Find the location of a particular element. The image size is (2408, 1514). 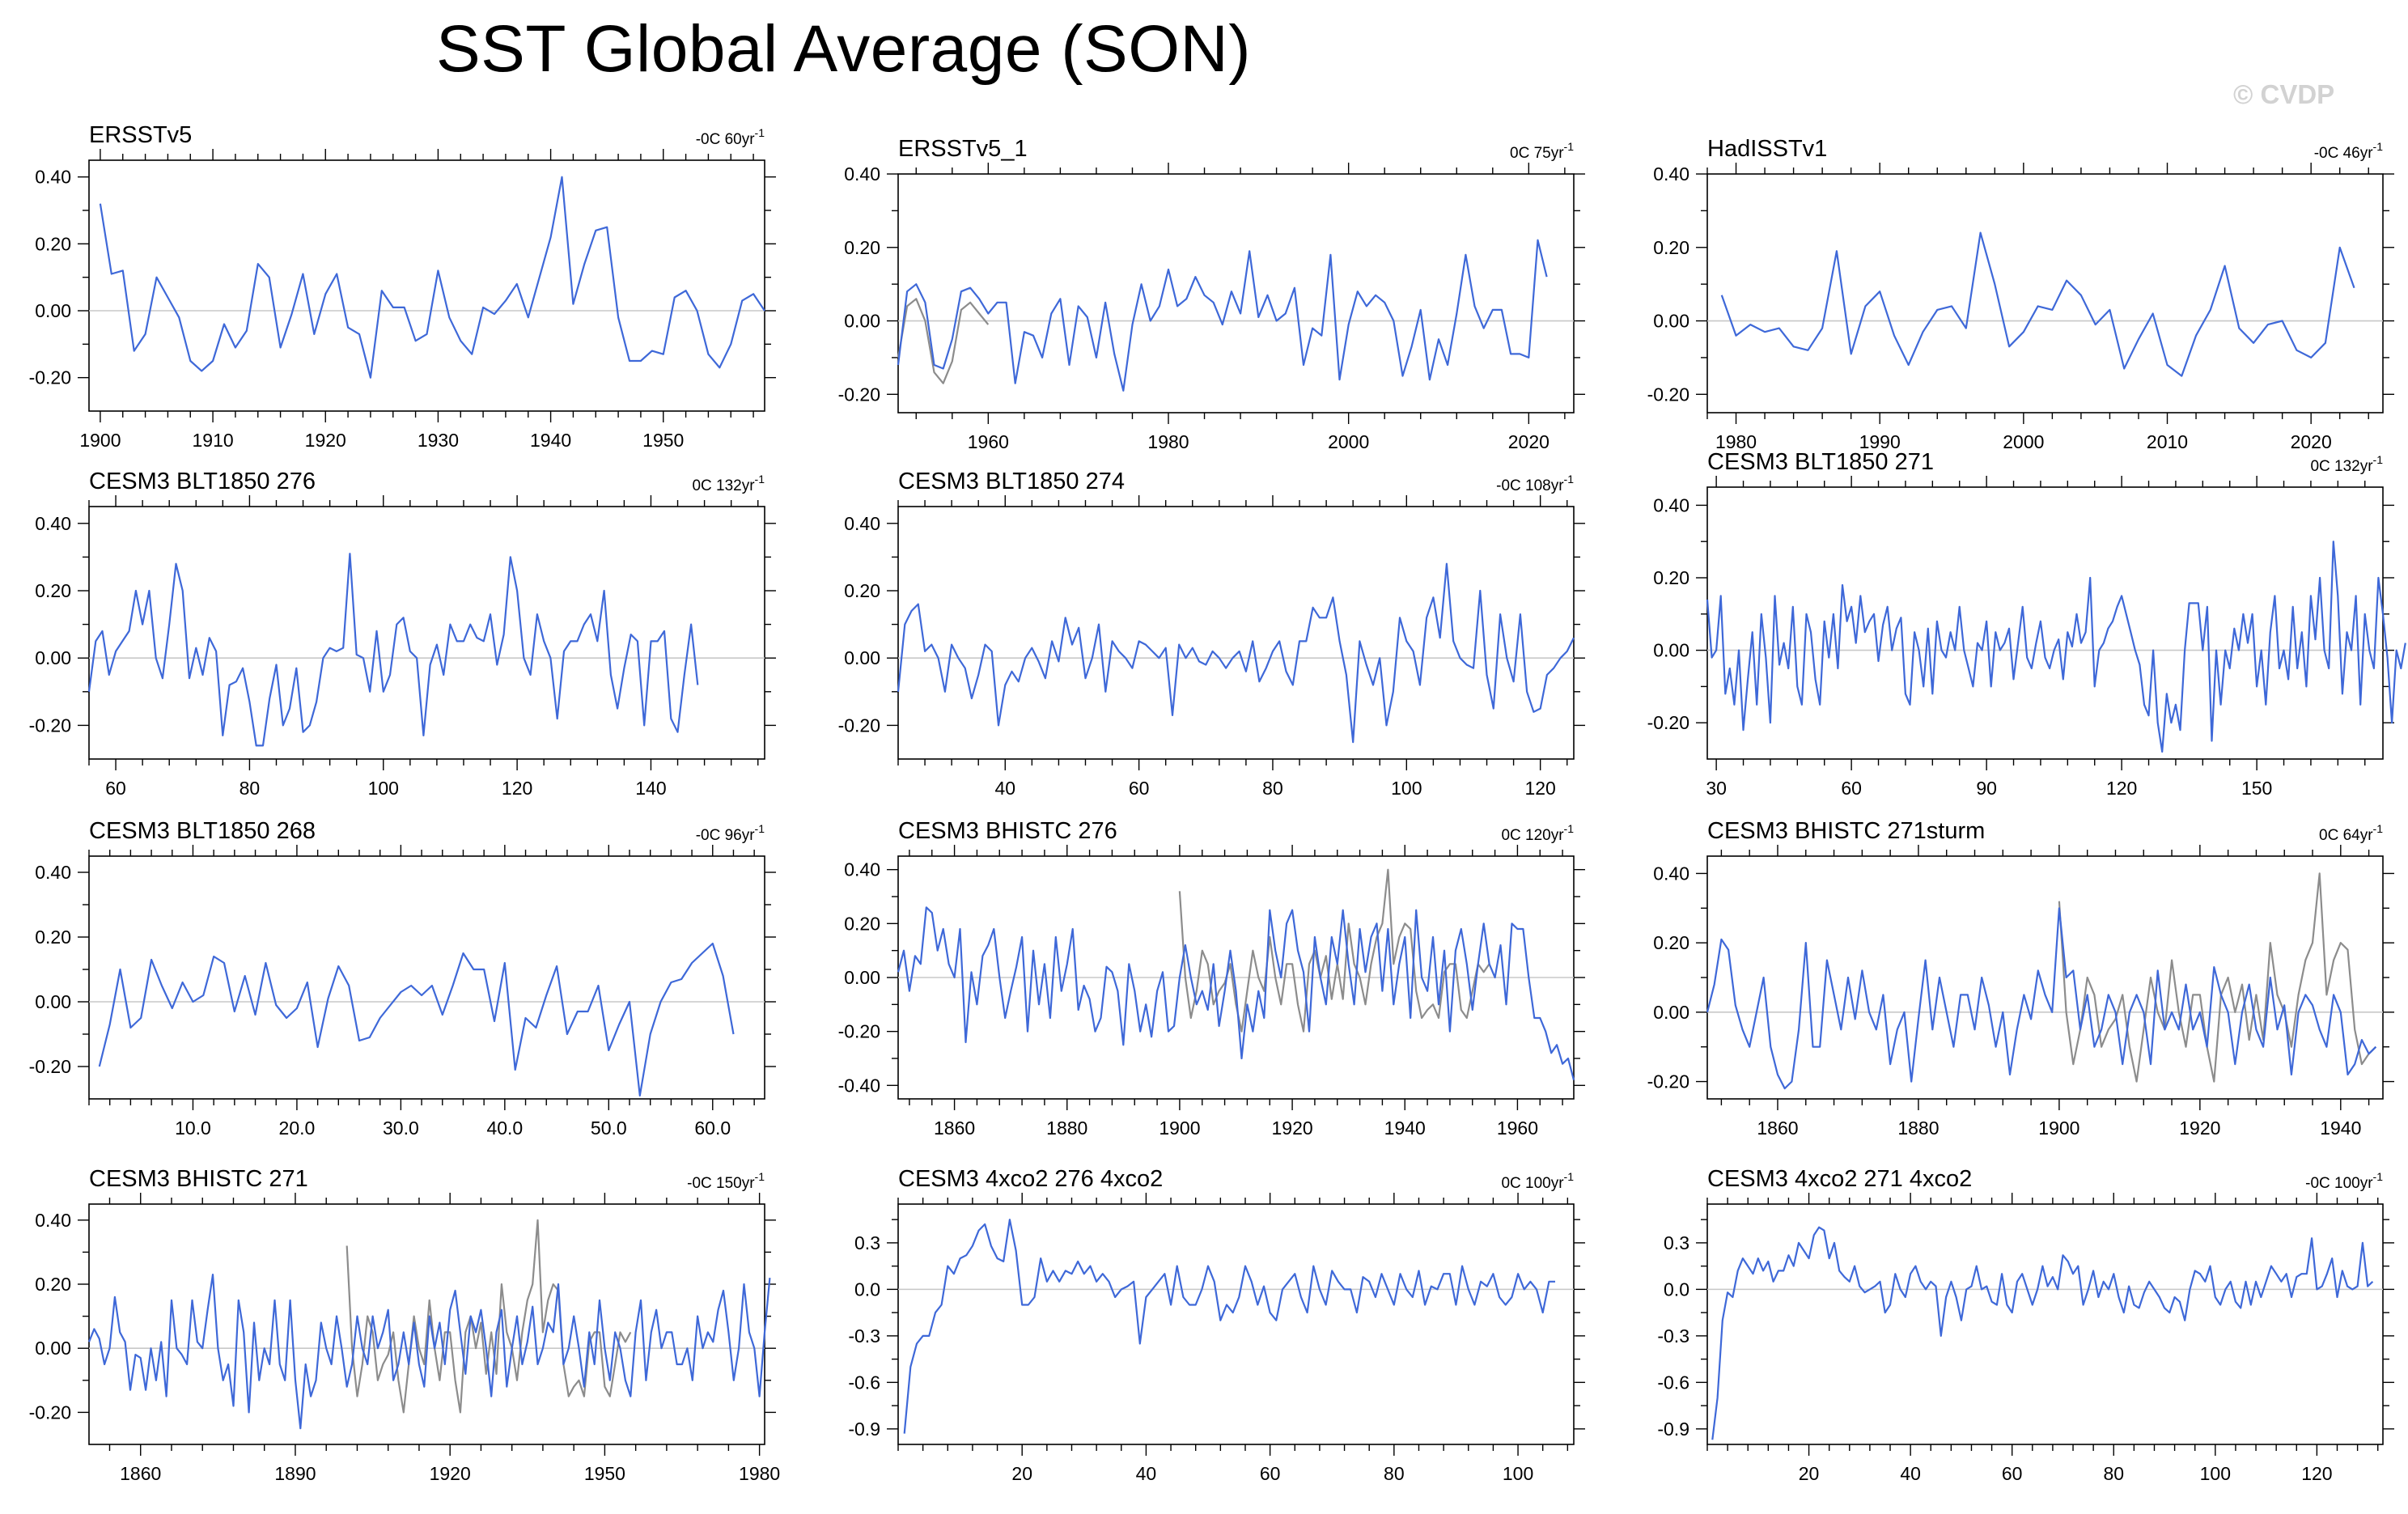

x-tick-label: 150 is located at coordinates (2256, 788).